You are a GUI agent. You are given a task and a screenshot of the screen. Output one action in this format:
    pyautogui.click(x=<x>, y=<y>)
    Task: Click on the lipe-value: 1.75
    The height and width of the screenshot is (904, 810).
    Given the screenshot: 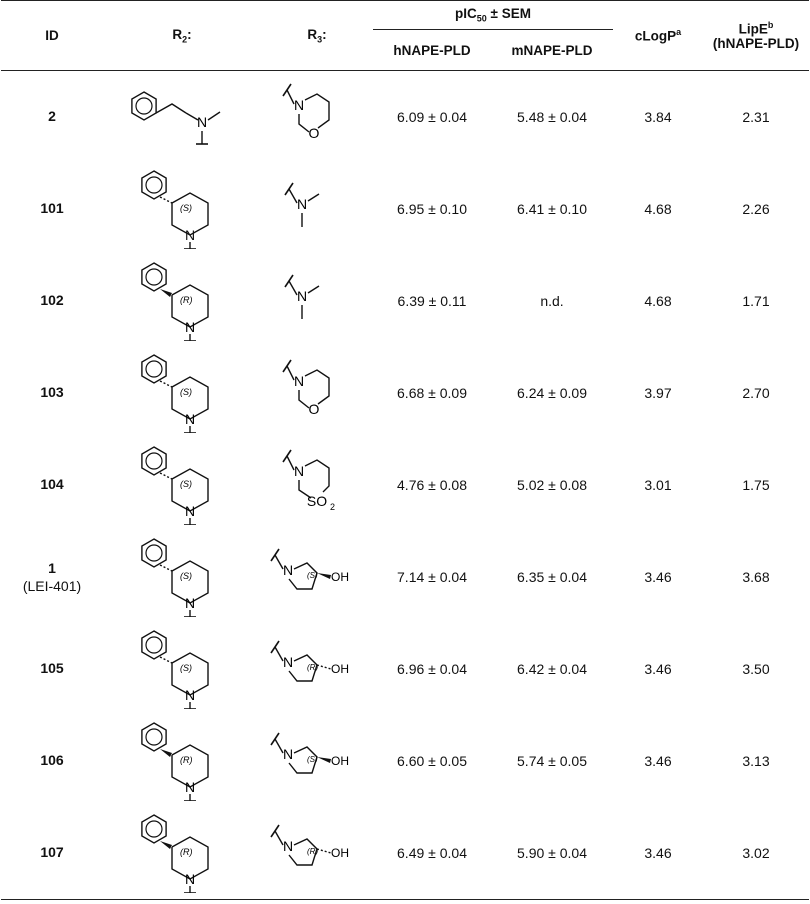 What is the action you would take?
    pyautogui.click(x=756, y=485)
    